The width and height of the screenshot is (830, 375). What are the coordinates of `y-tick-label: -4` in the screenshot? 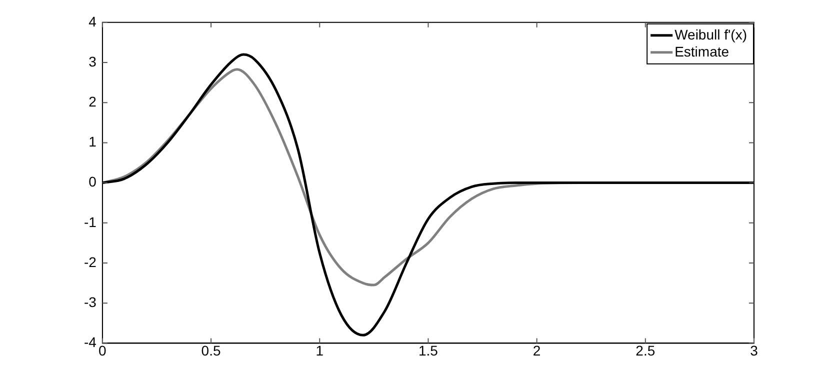 It's located at (90, 342).